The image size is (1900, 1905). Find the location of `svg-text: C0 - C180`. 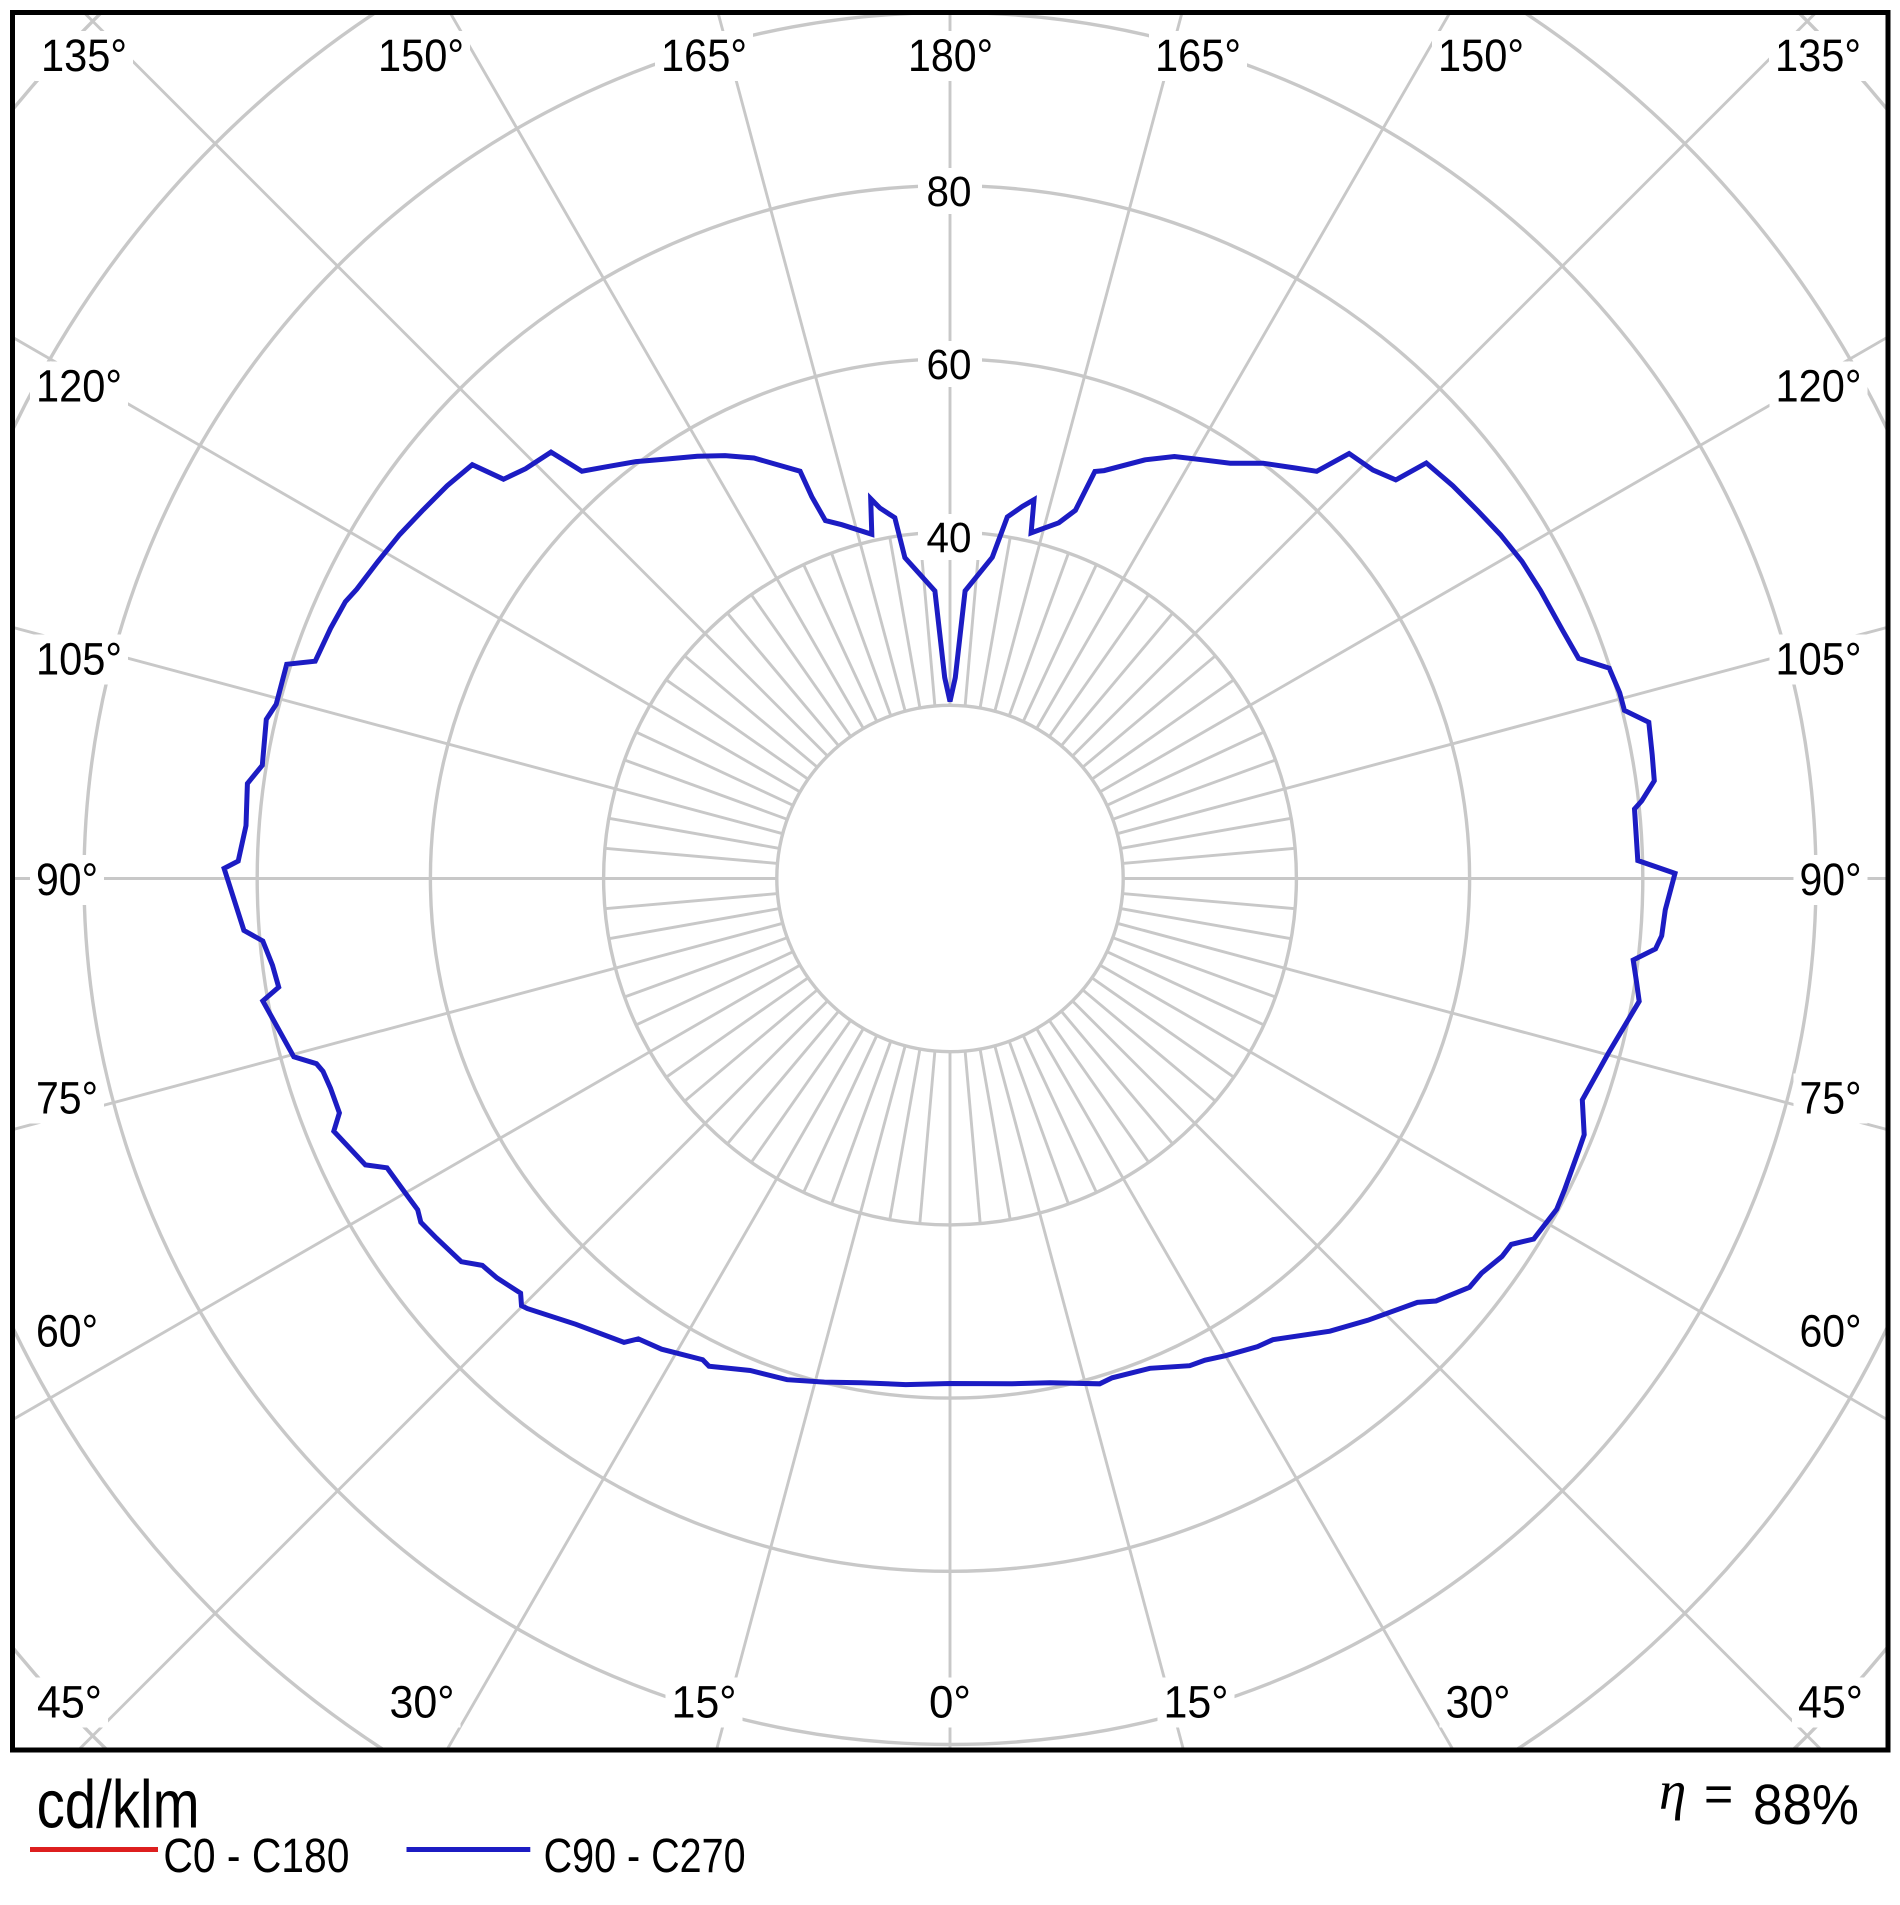

svg-text: C0 - C180 is located at coordinates (256, 1856).